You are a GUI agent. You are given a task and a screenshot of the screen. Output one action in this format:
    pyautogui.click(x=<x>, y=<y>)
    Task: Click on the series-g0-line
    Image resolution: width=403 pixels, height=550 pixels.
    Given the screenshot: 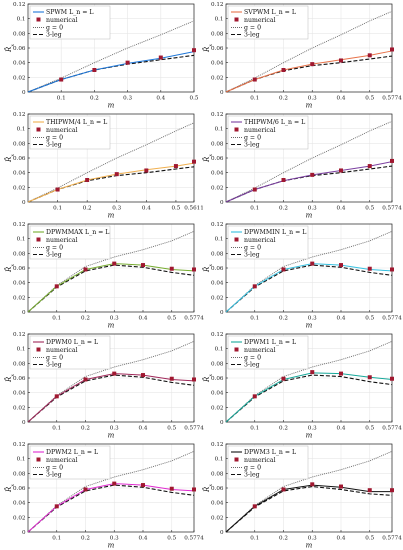 What is the action you would take?
    pyautogui.click(x=111, y=56)
    